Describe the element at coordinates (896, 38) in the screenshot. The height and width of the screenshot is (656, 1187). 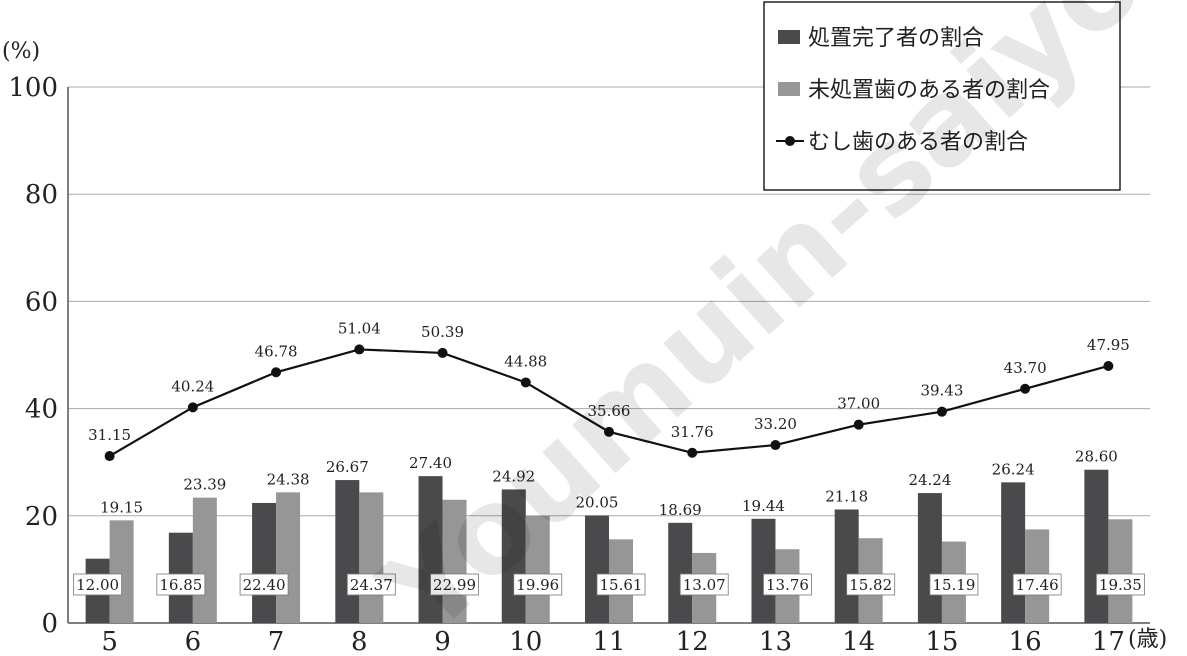
I see `legend-label: 処置完了者の割合` at that location.